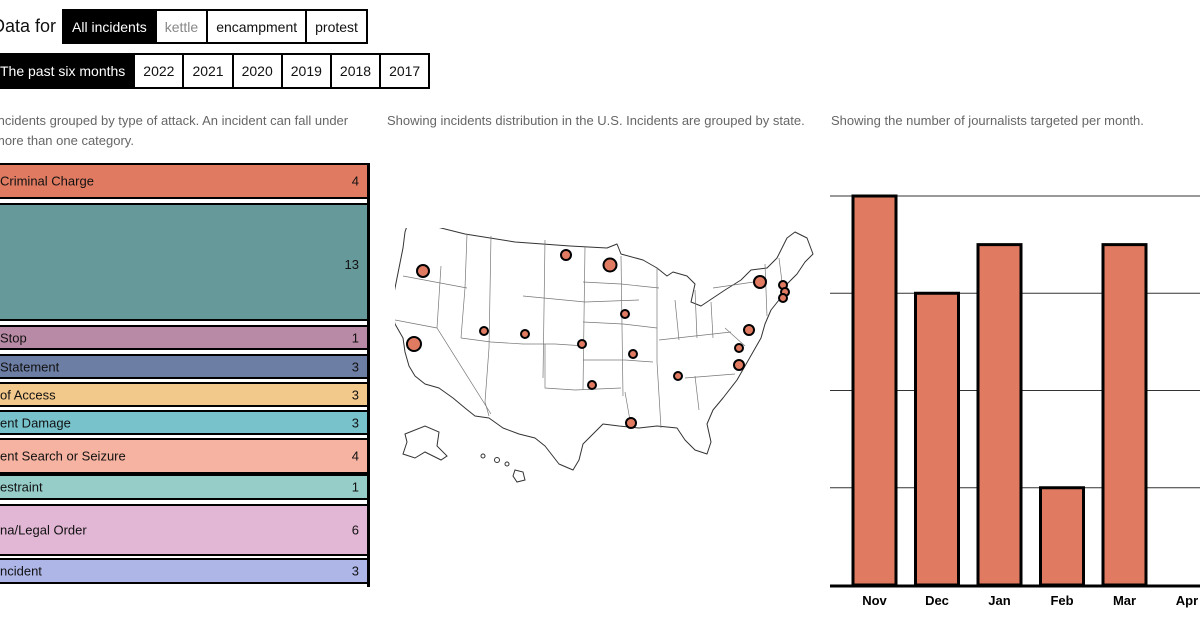  Describe the element at coordinates (355, 530) in the screenshot. I see `category-count: 6` at that location.